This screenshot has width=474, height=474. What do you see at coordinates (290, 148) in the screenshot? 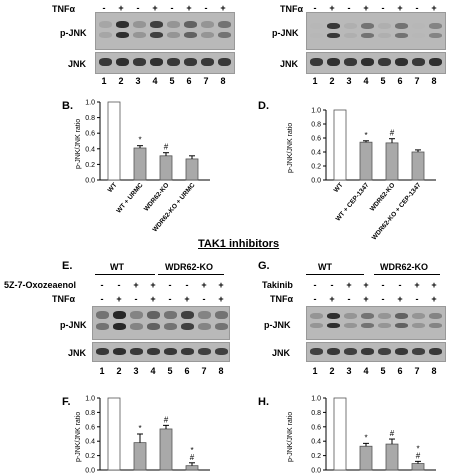
I see `y-axis-label: p-JNK/JNK ratio` at bounding box center [290, 148].